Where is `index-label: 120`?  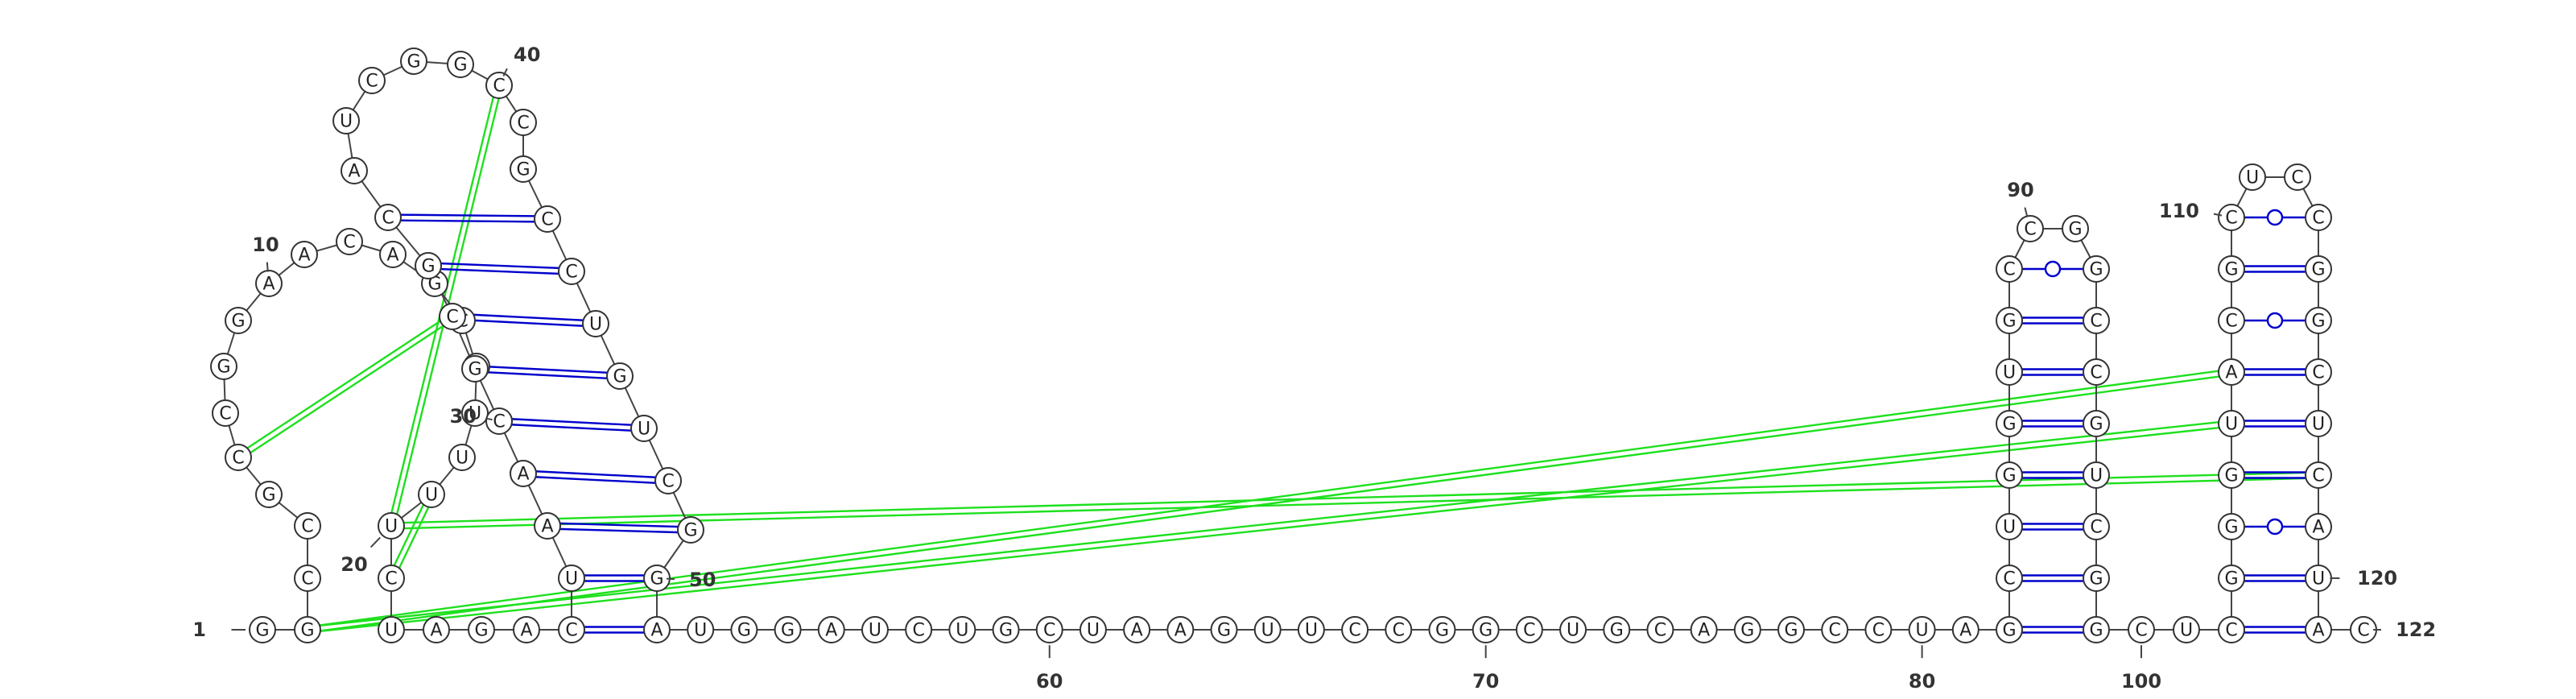 index-label: 120 is located at coordinates (2377, 578).